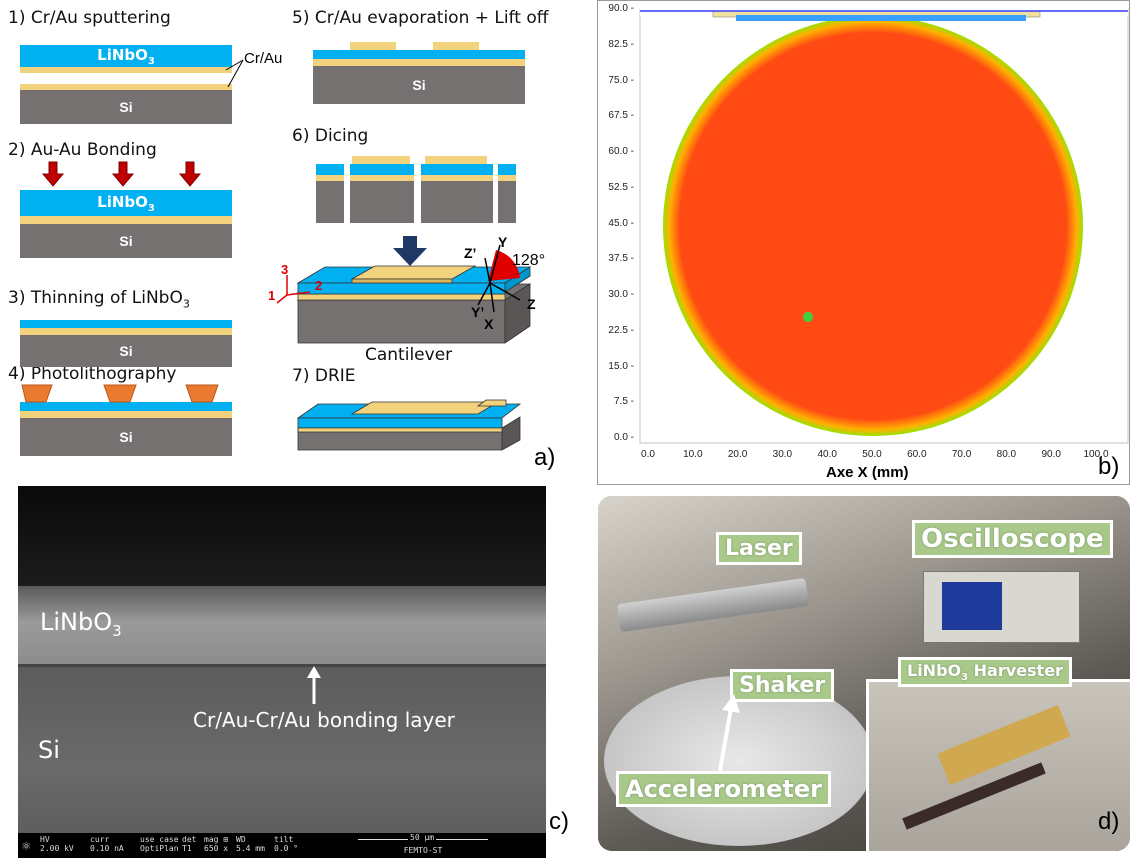 Image resolution: width=1130 pixels, height=858 pixels. Describe the element at coordinates (272, 295) in the screenshot. I see `axis-1-label: 1` at that location.